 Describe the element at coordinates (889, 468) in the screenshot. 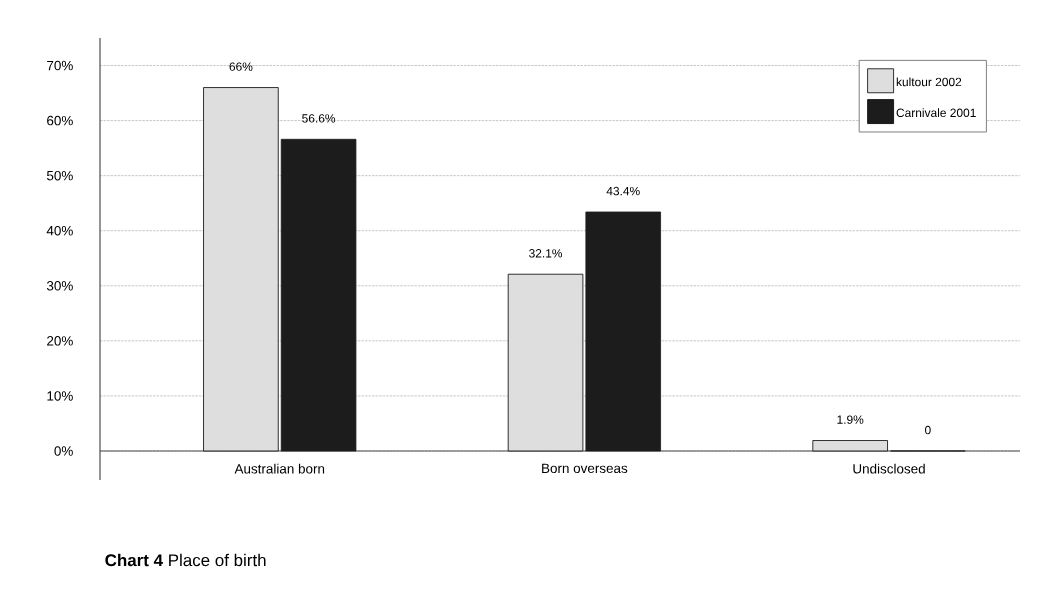

I see `x-tick-label: Undisclosed` at that location.